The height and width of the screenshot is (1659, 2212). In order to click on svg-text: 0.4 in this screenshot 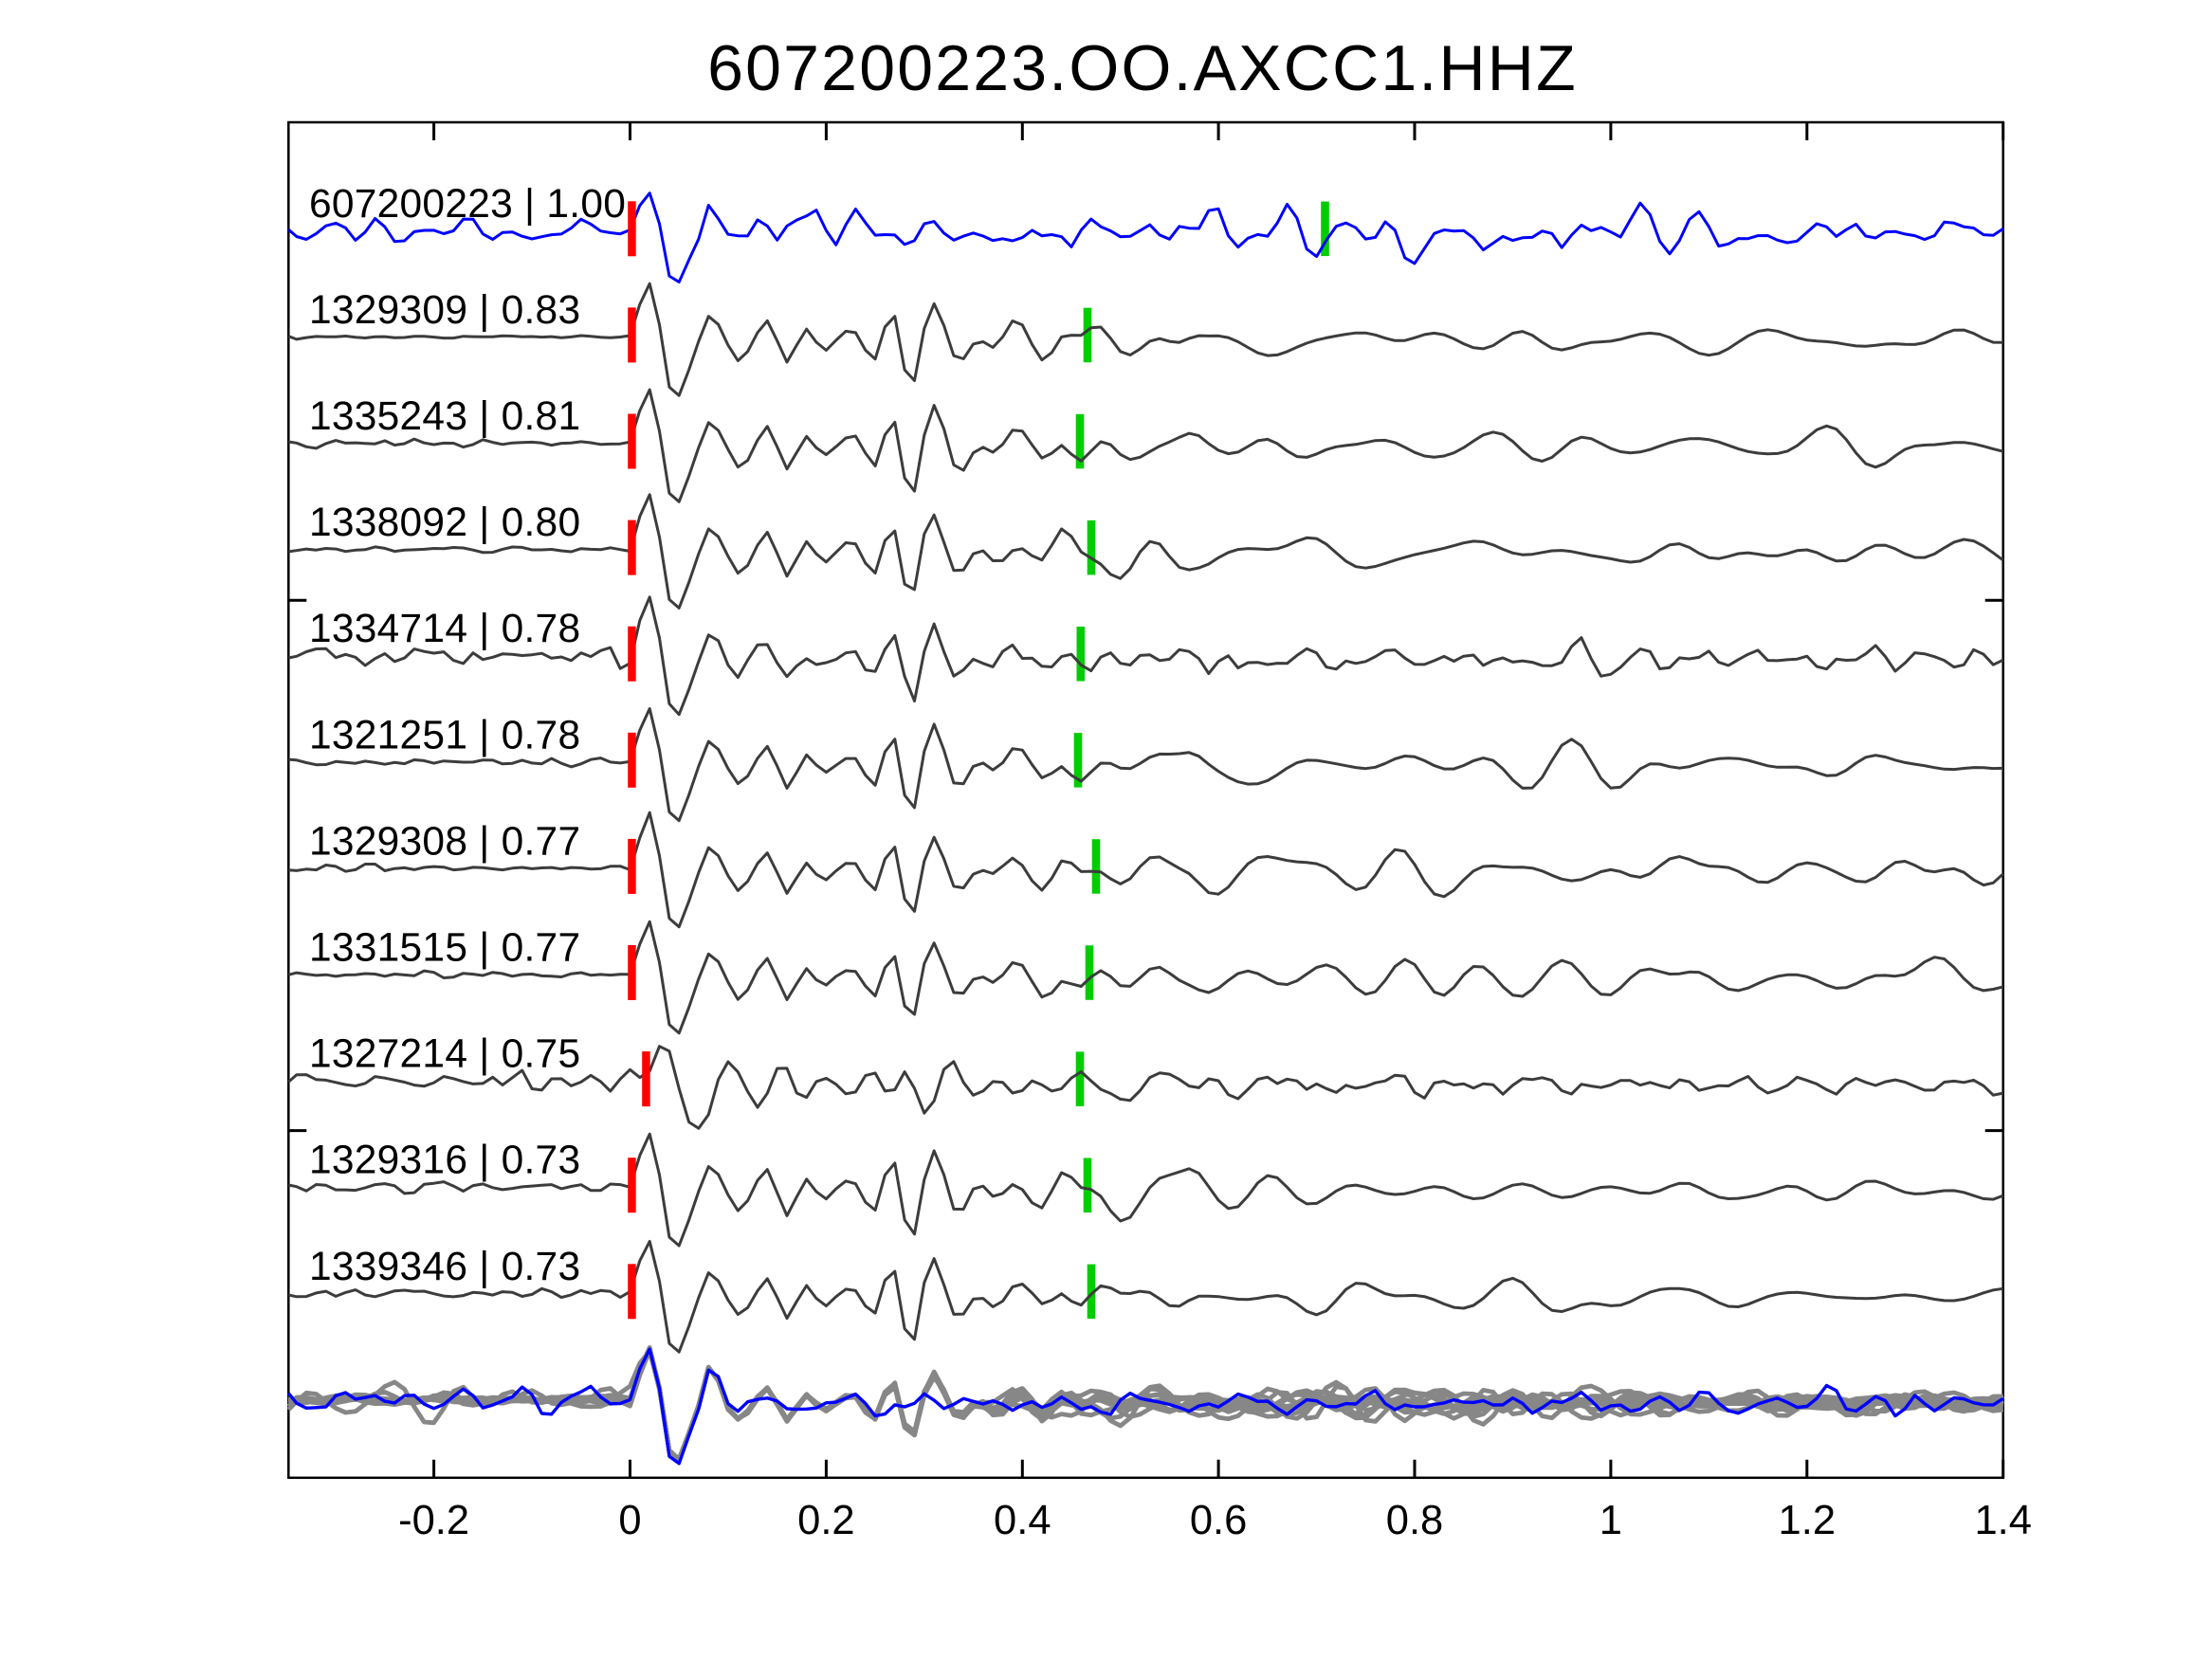, I will do `click(1022, 1520)`.